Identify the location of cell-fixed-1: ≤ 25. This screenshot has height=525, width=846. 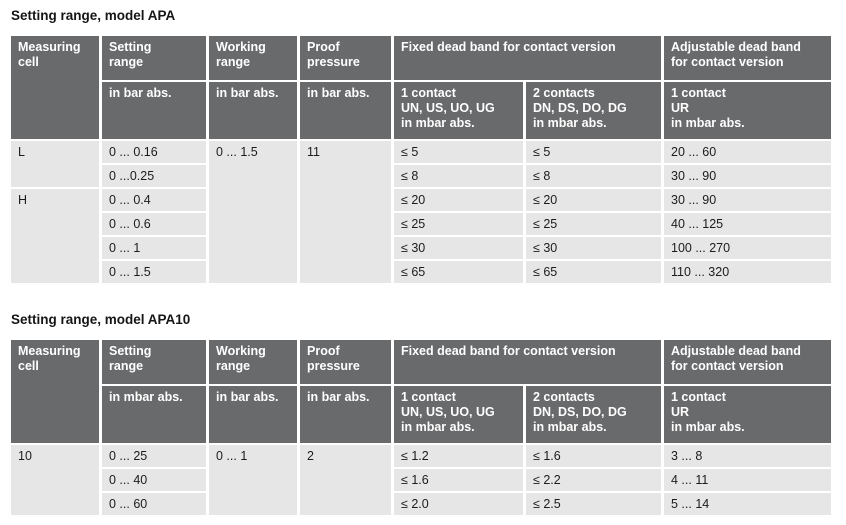
(458, 224).